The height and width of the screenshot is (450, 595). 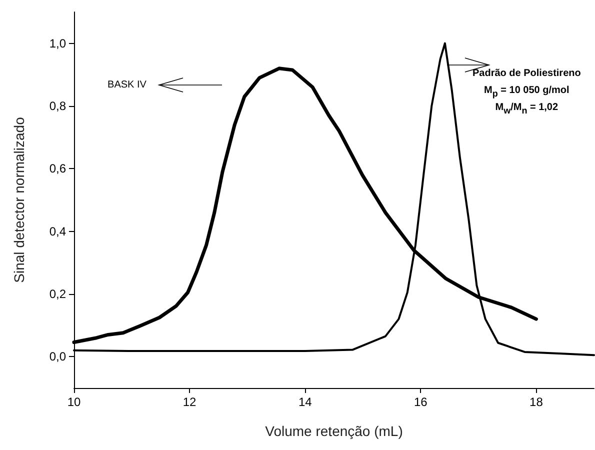 I want to click on x-axis-title: Volume retenção (mL), so click(x=334, y=431).